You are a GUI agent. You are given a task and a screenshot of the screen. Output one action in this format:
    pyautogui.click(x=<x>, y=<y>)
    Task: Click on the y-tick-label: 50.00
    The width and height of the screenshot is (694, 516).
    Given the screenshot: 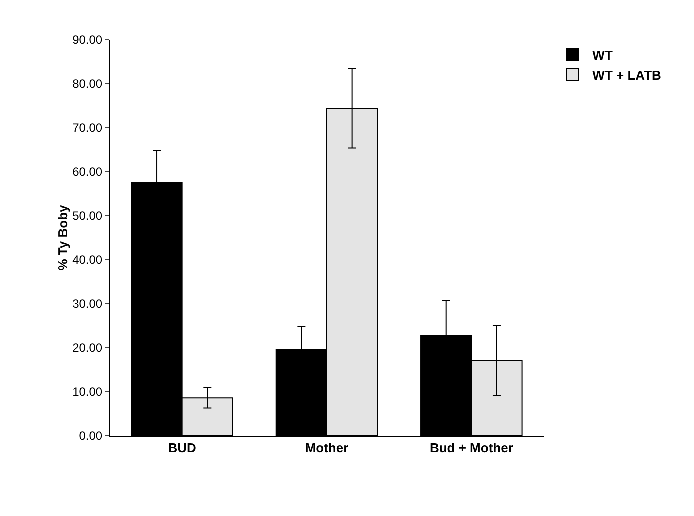 What is the action you would take?
    pyautogui.click(x=87, y=216)
    